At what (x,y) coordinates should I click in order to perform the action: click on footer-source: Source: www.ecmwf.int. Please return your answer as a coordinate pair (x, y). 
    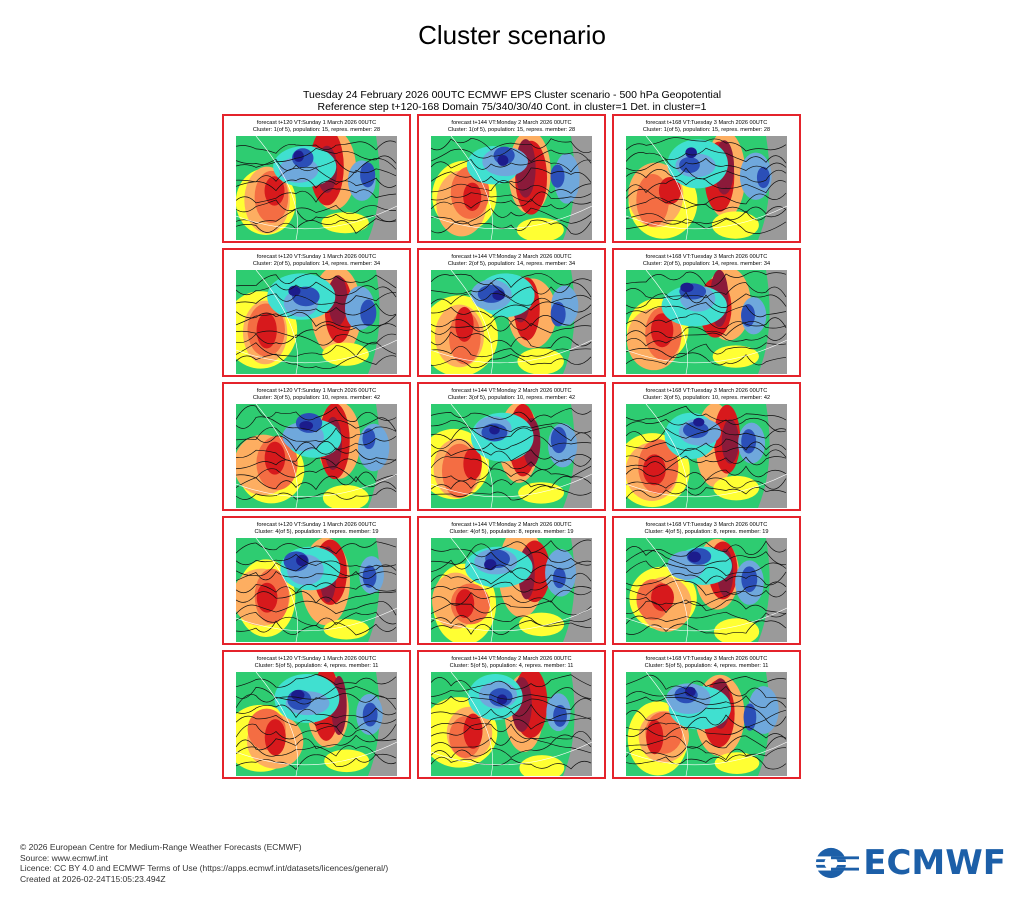
    Looking at the image, I should click on (64, 857).